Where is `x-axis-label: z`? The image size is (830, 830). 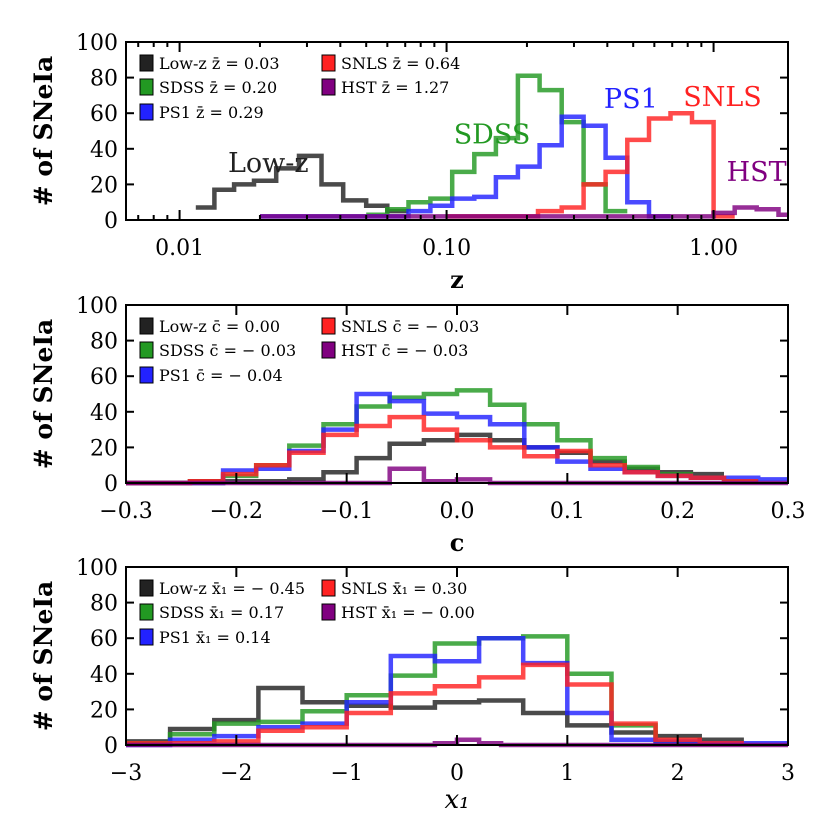 x-axis-label: z is located at coordinates (457, 279).